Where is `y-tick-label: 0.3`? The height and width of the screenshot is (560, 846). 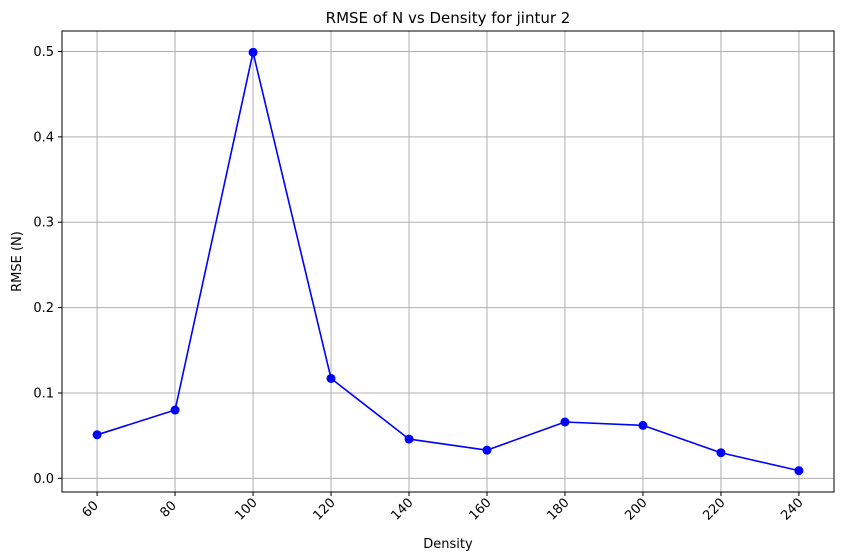
y-tick-label: 0.3 is located at coordinates (43, 223).